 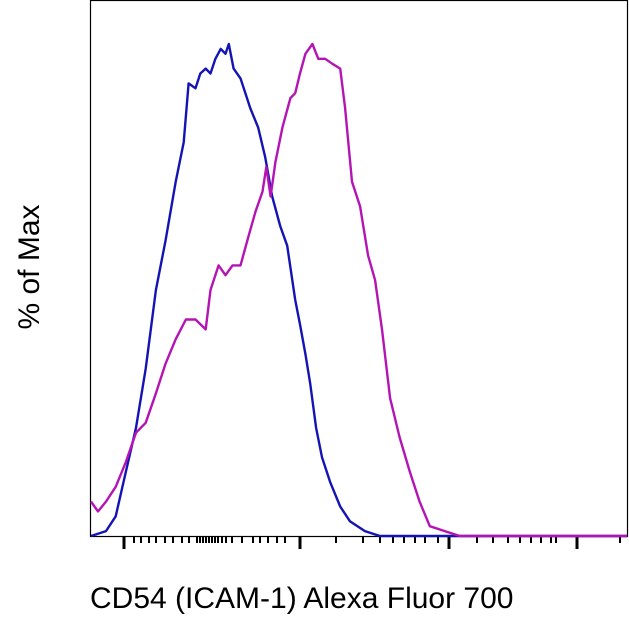 I want to click on y-axis-label: % of Max, so click(x=29, y=267).